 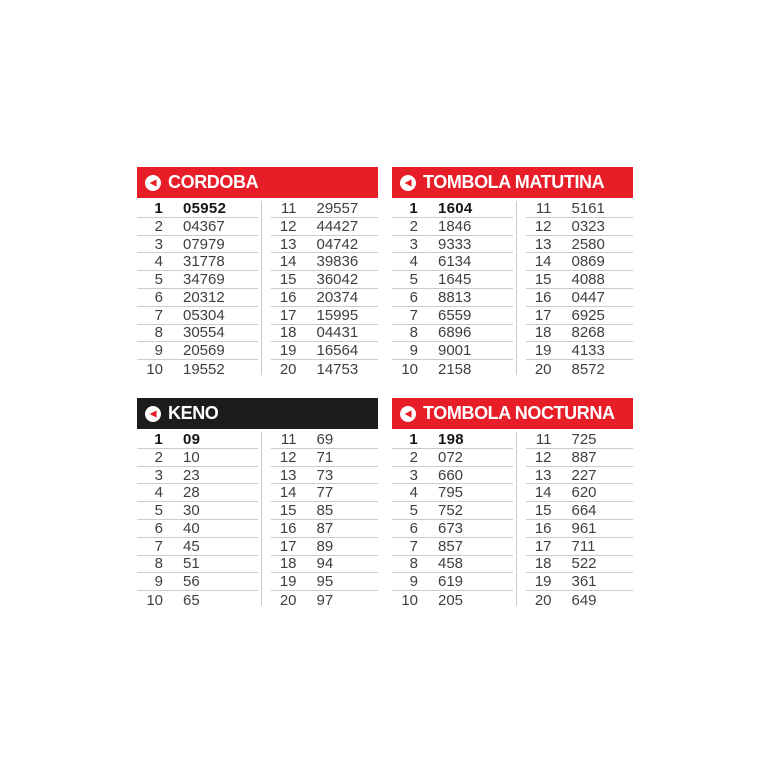 I want to click on table-row: 13 227, so click(x=579, y=476).